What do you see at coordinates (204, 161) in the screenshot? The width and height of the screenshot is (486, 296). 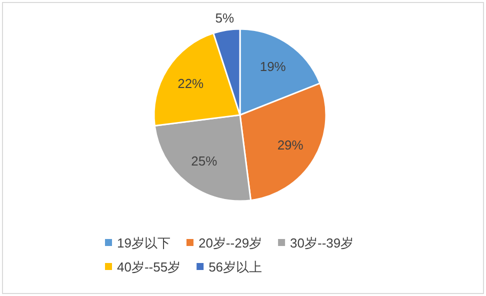 I see `data-label: 25%` at bounding box center [204, 161].